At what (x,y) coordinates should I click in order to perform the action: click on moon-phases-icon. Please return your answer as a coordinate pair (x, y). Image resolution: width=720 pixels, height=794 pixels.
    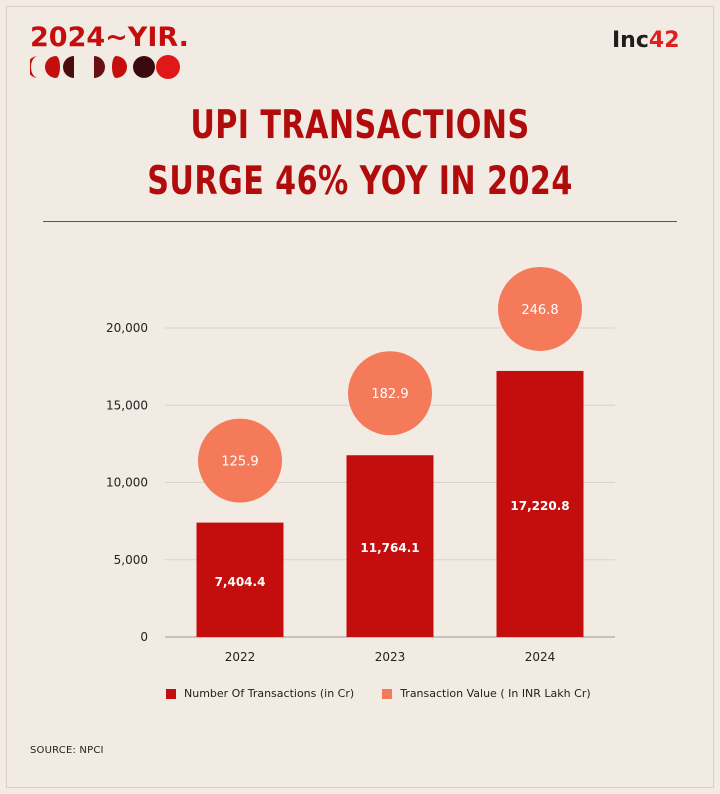
    Looking at the image, I should click on (105, 67).